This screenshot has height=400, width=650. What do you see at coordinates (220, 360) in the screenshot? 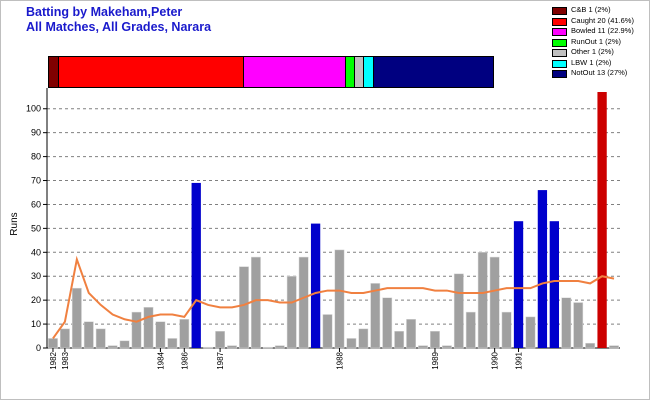
I see `season-label: 1987` at bounding box center [220, 360].